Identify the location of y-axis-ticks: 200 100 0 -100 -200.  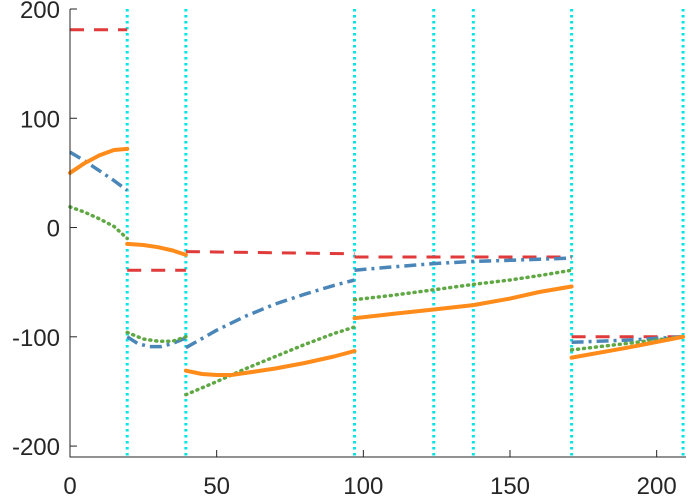
(44, 230).